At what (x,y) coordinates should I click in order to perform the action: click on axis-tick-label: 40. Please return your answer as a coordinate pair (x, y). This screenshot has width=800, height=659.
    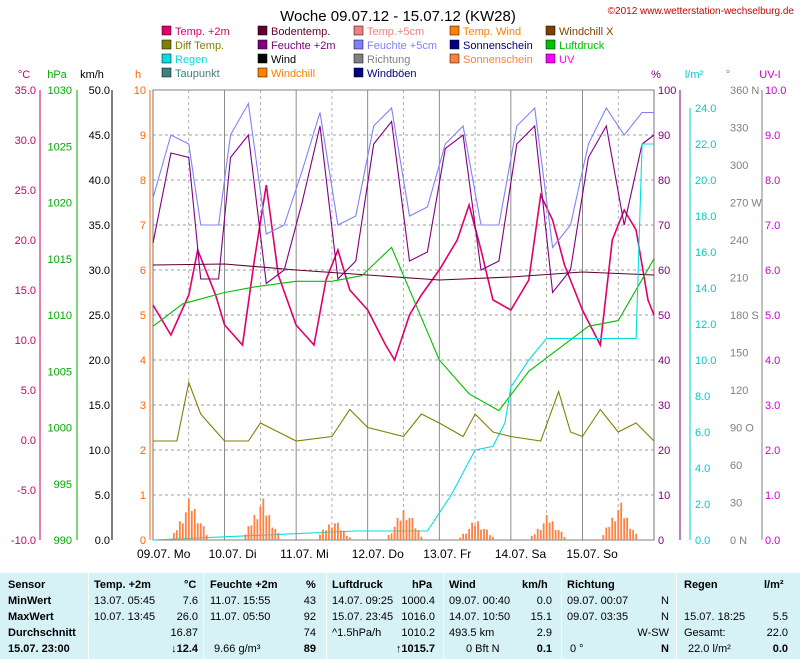
    Looking at the image, I should click on (664, 361).